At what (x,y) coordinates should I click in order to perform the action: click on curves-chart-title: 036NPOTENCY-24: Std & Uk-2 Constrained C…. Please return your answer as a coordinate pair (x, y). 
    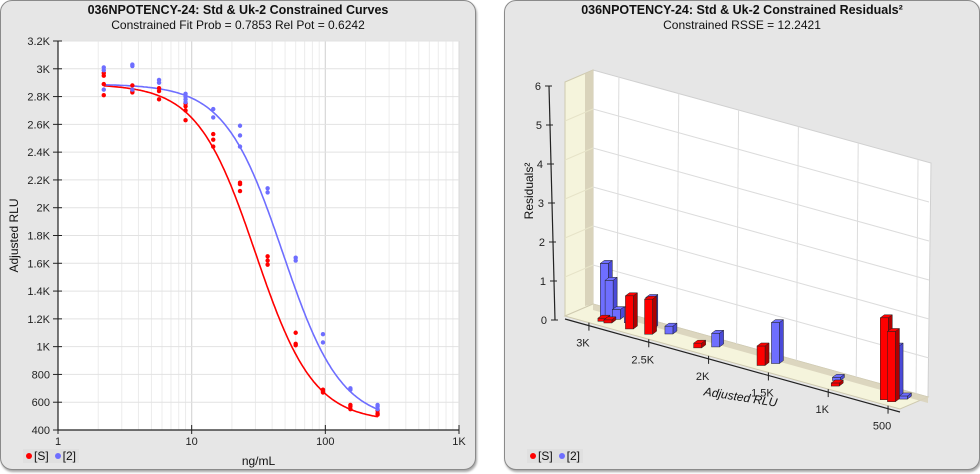
    Looking at the image, I should click on (238, 10).